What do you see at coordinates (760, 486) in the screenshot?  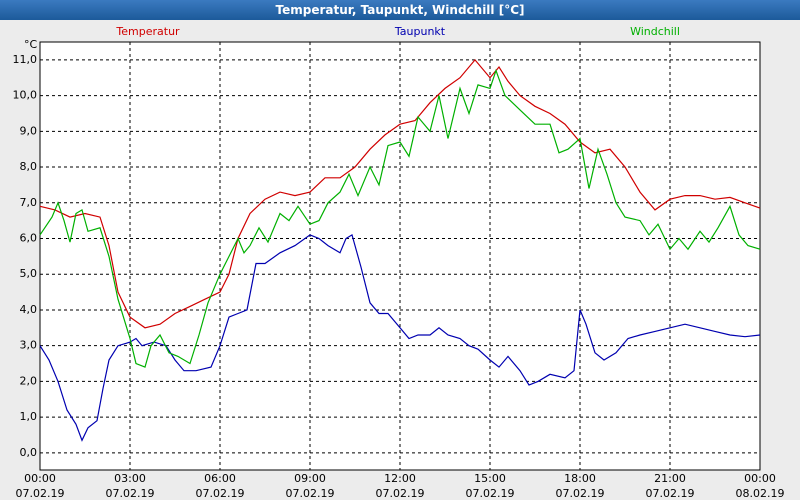 I see `x-tick-label: 00:00 08.02.19` at bounding box center [760, 486].